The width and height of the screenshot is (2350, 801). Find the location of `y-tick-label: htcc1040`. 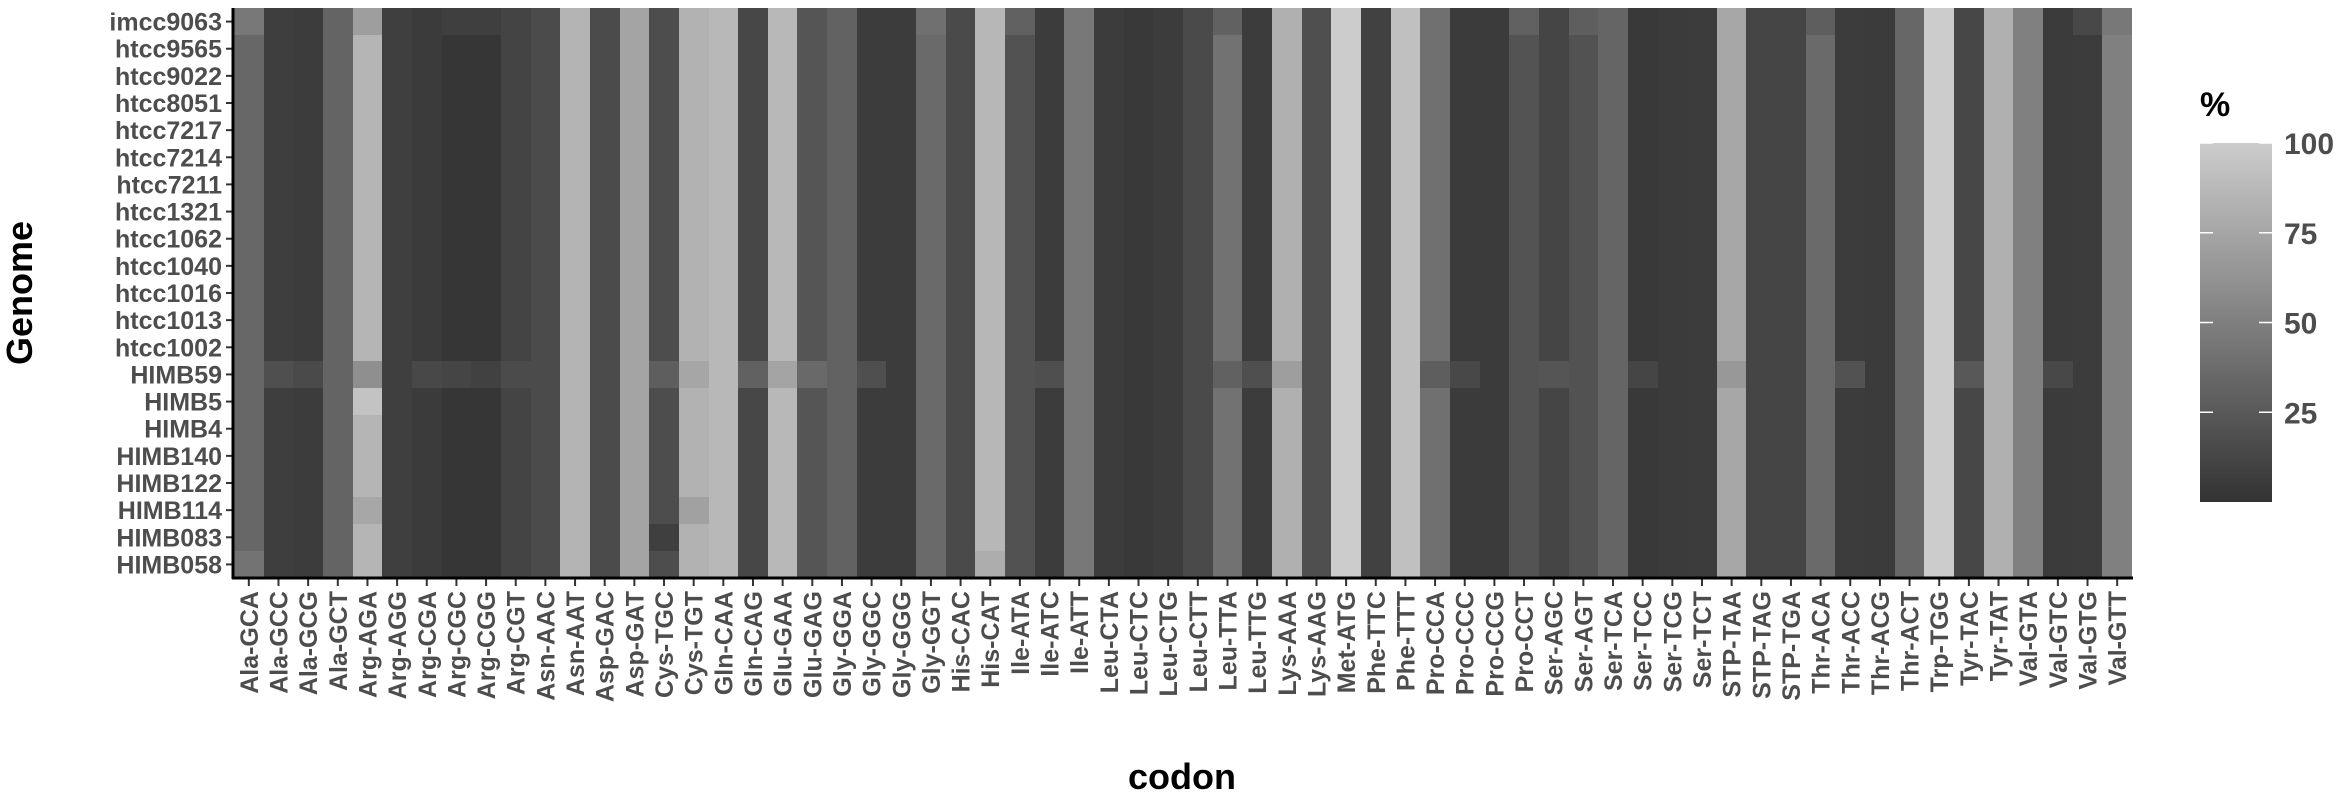

y-tick-label: htcc1040 is located at coordinates (168, 267).